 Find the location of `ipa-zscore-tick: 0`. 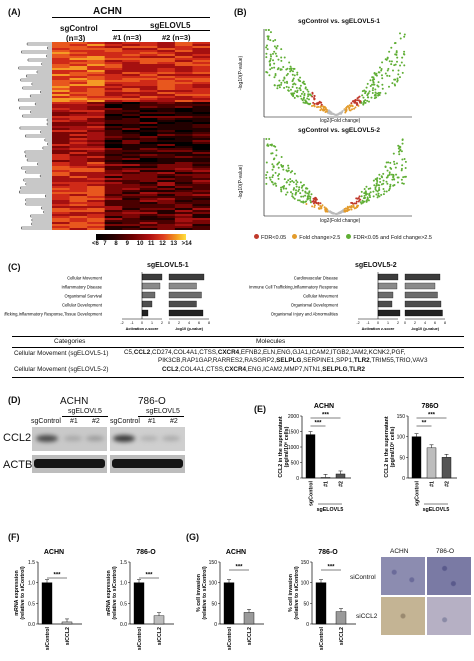

ipa-zscore-tick: 0 is located at coordinates (378, 323).